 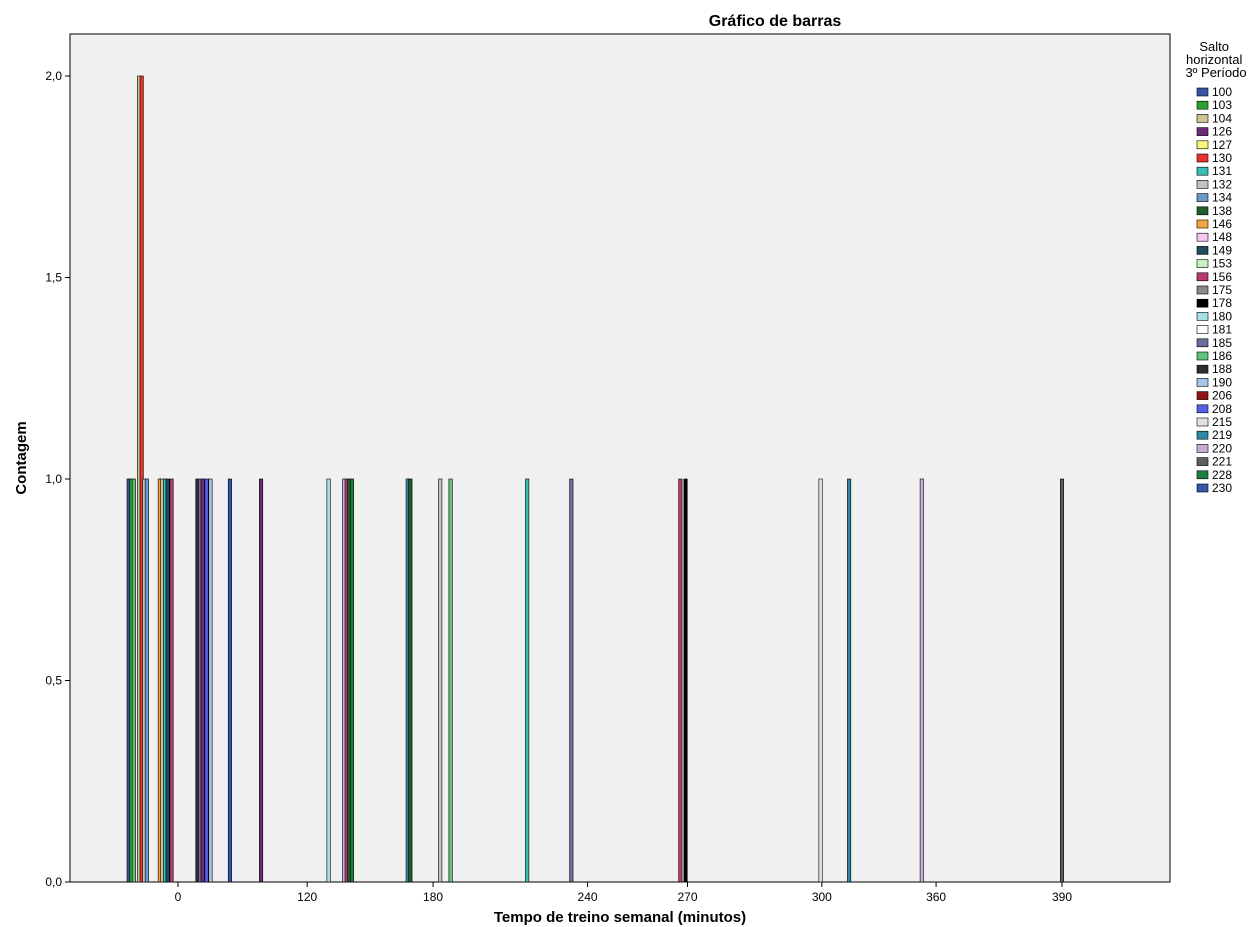 I want to click on x-tick-label: 360, so click(x=936, y=897).